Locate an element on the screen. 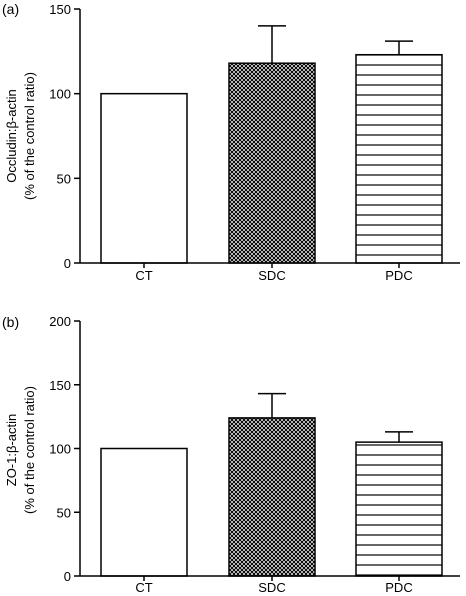 This screenshot has width=466, height=596. panel-label-a: (a) is located at coordinates (10, 9).